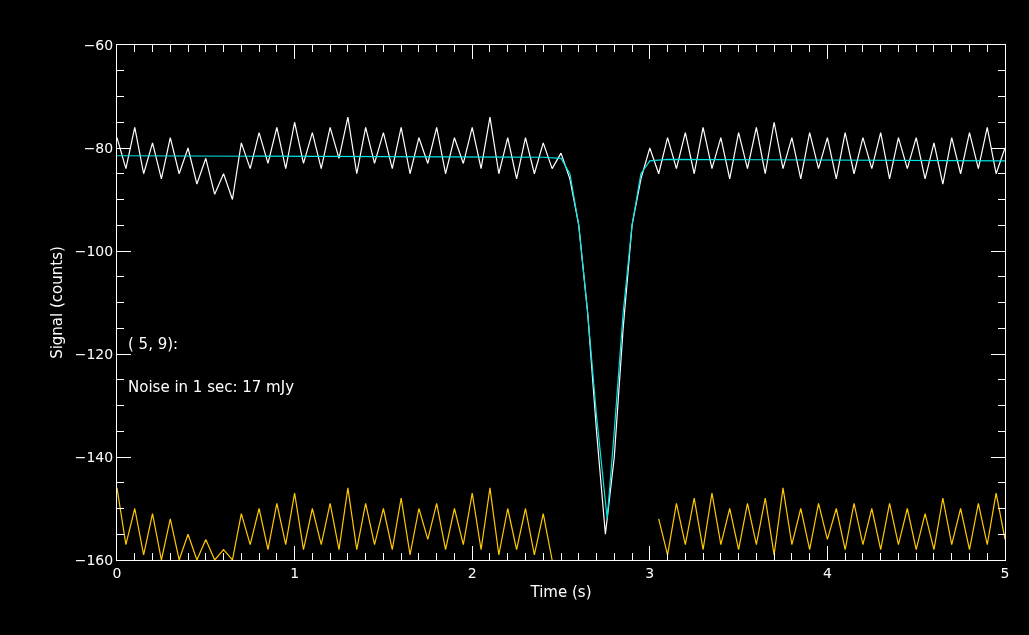 The image size is (1029, 635). What do you see at coordinates (94, 250) in the screenshot?
I see `y-tick-label: −100` at bounding box center [94, 250].